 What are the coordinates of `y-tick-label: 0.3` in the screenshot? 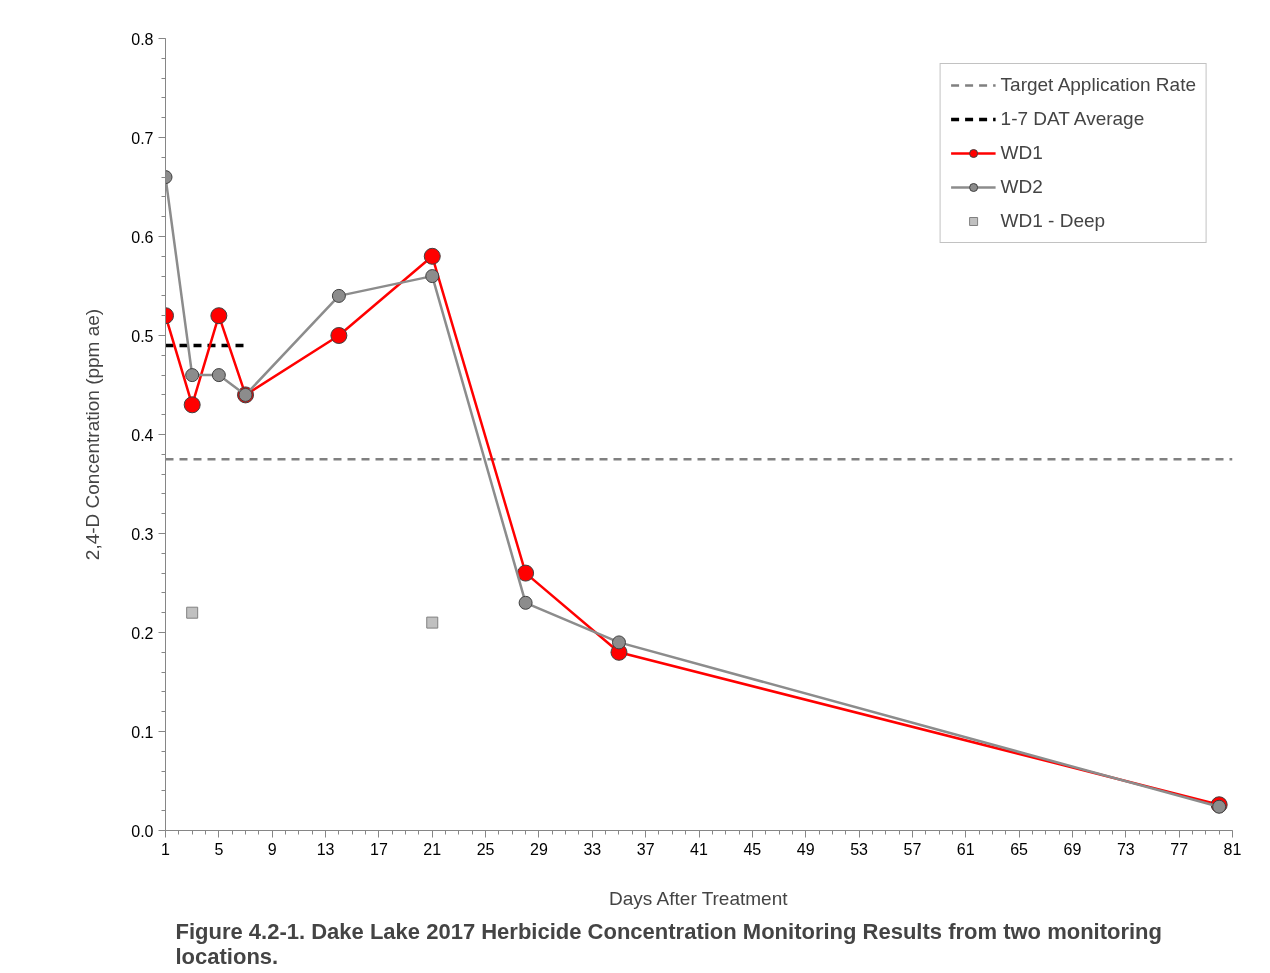 It's located at (142, 534).